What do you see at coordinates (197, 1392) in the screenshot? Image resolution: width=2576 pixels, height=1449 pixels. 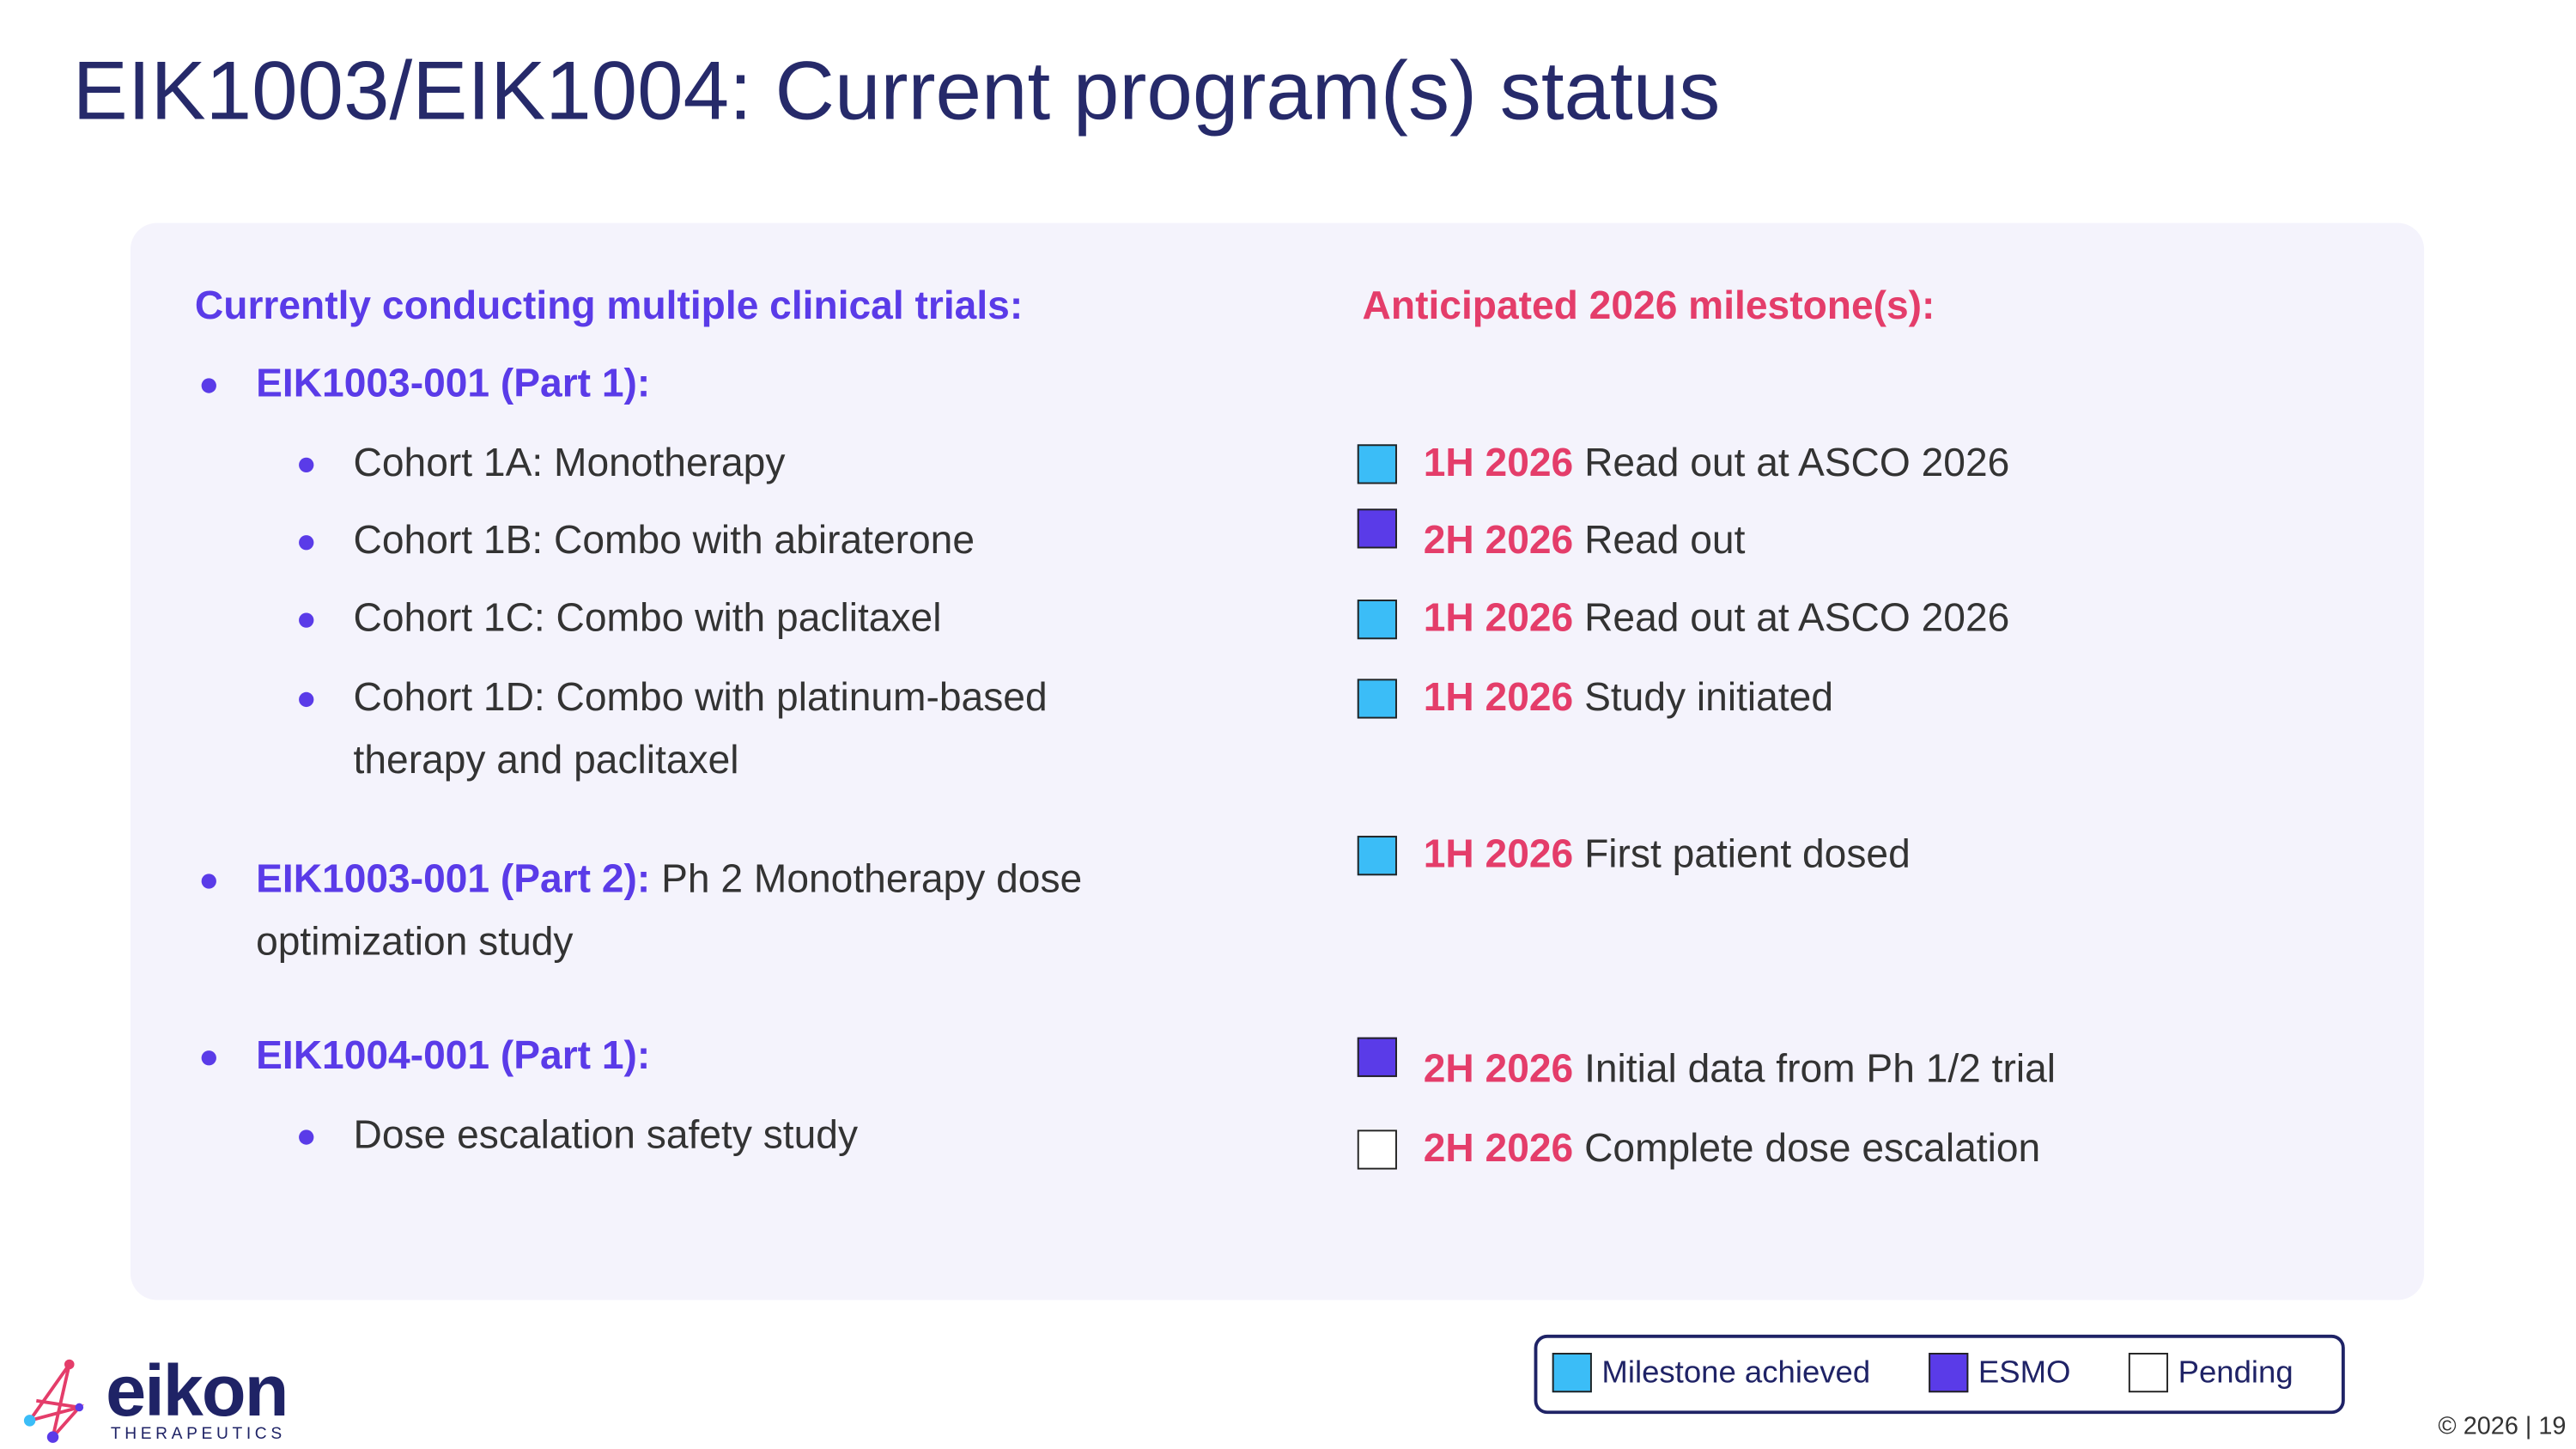 I see `logo-name: eikon` at bounding box center [197, 1392].